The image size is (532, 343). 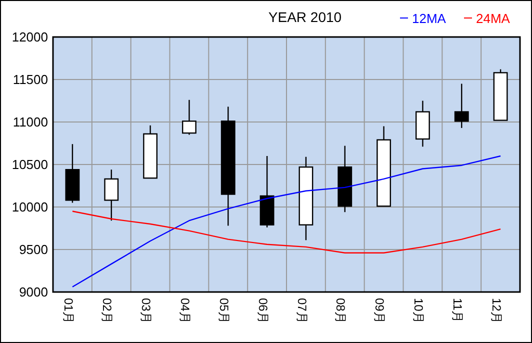 I want to click on x-tick-label: 06月, so click(x=263, y=311).